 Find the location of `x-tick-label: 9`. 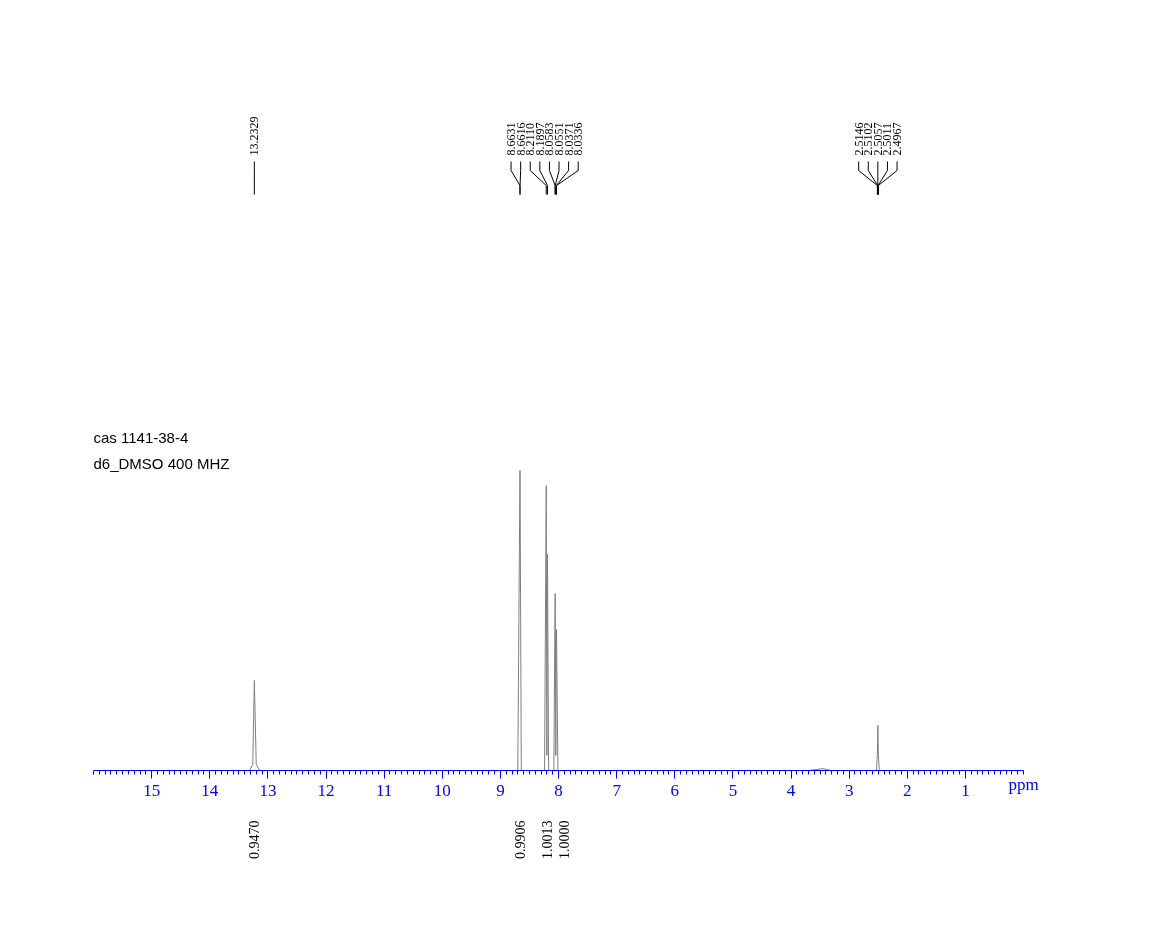

x-tick-label: 9 is located at coordinates (500, 790).